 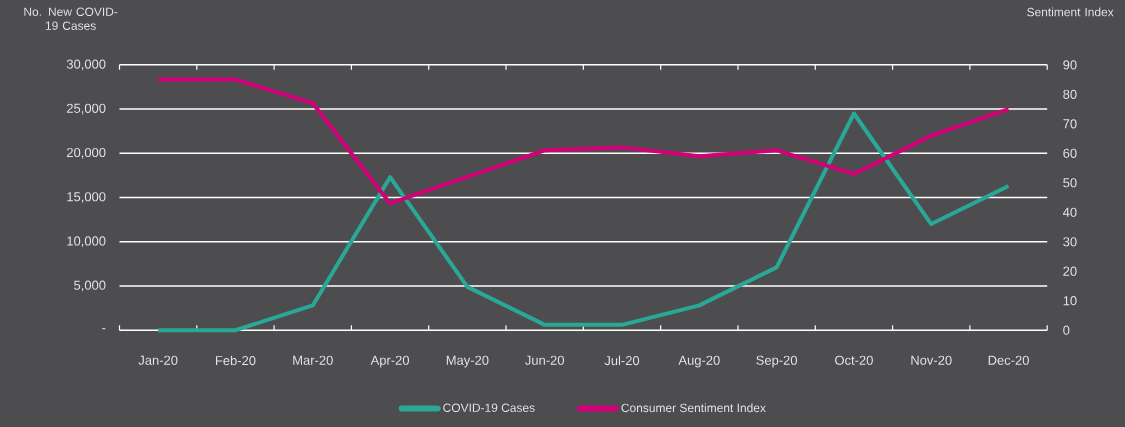 What do you see at coordinates (1070, 12) in the screenshot?
I see `y2-axis-title: Sentiment Index` at bounding box center [1070, 12].